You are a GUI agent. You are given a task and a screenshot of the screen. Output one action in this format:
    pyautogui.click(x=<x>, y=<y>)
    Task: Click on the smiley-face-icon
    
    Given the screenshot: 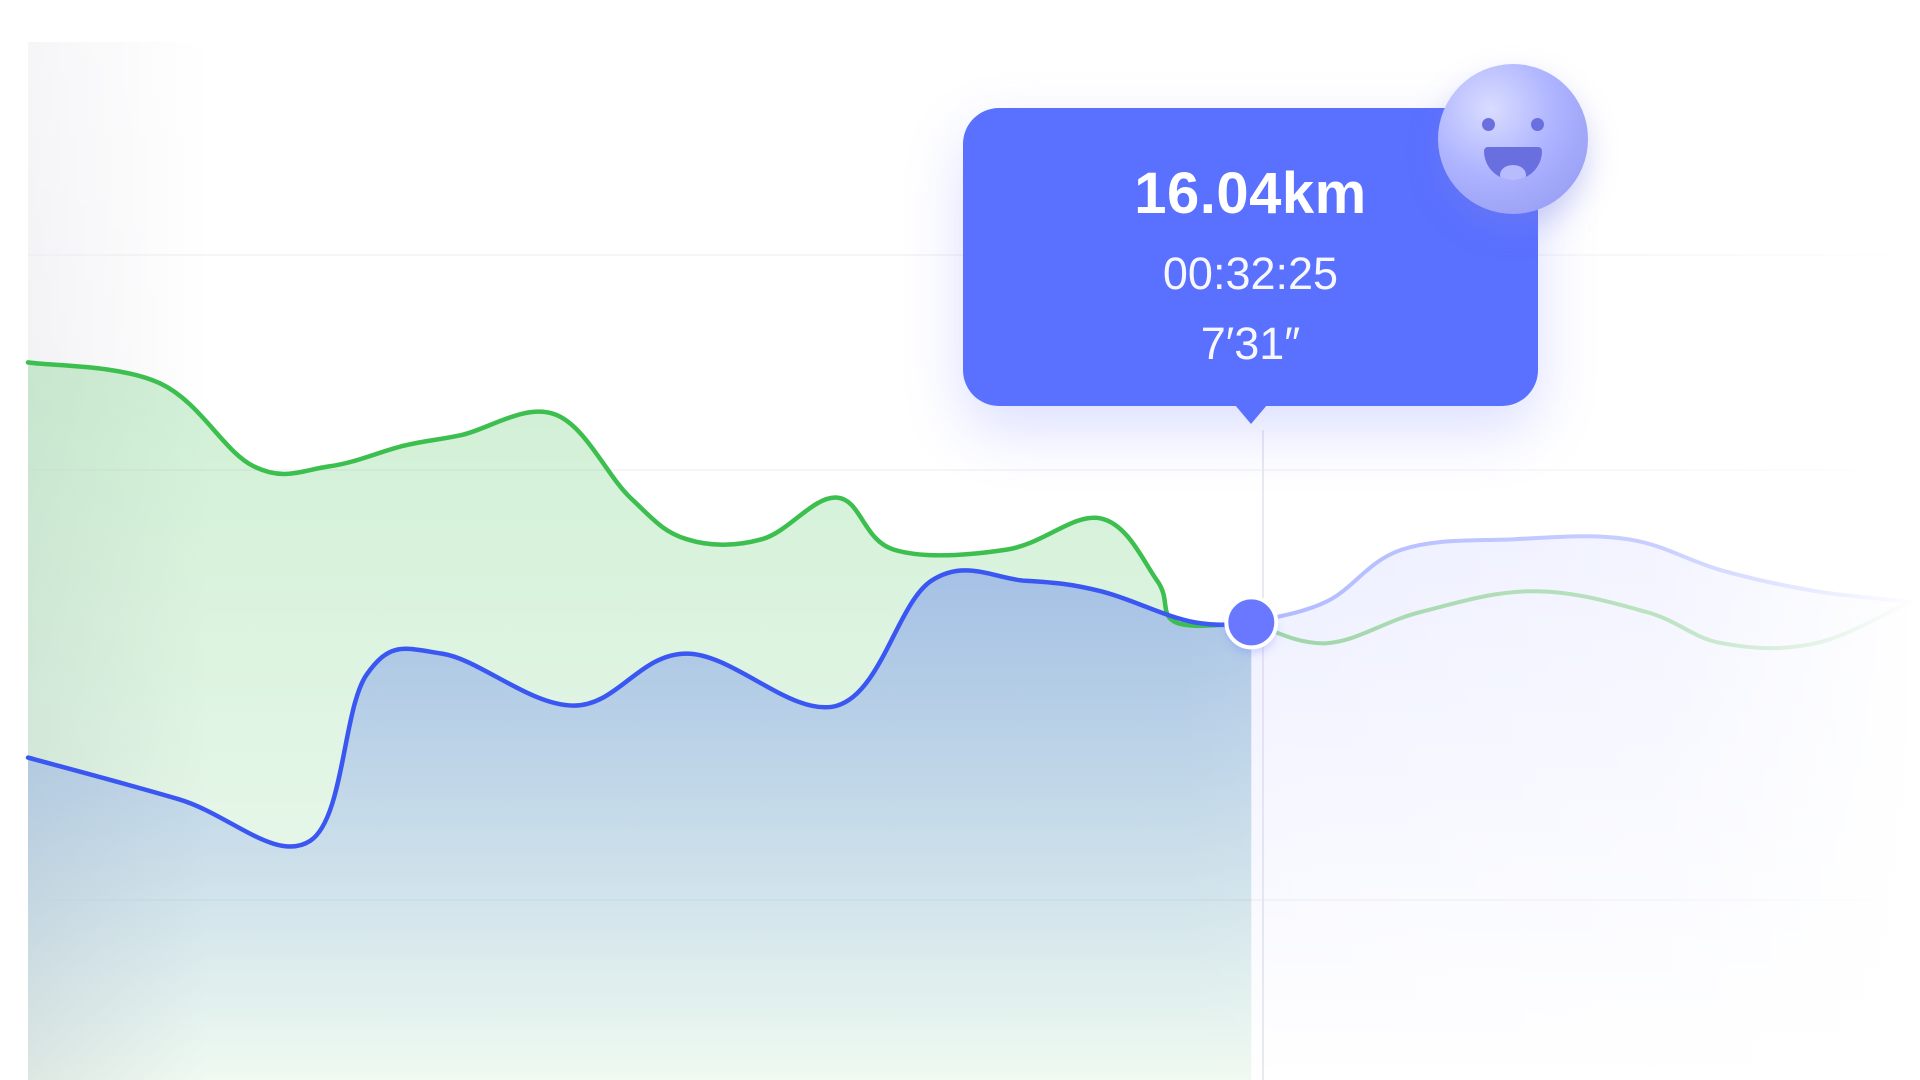 What is the action you would take?
    pyautogui.click(x=1513, y=139)
    